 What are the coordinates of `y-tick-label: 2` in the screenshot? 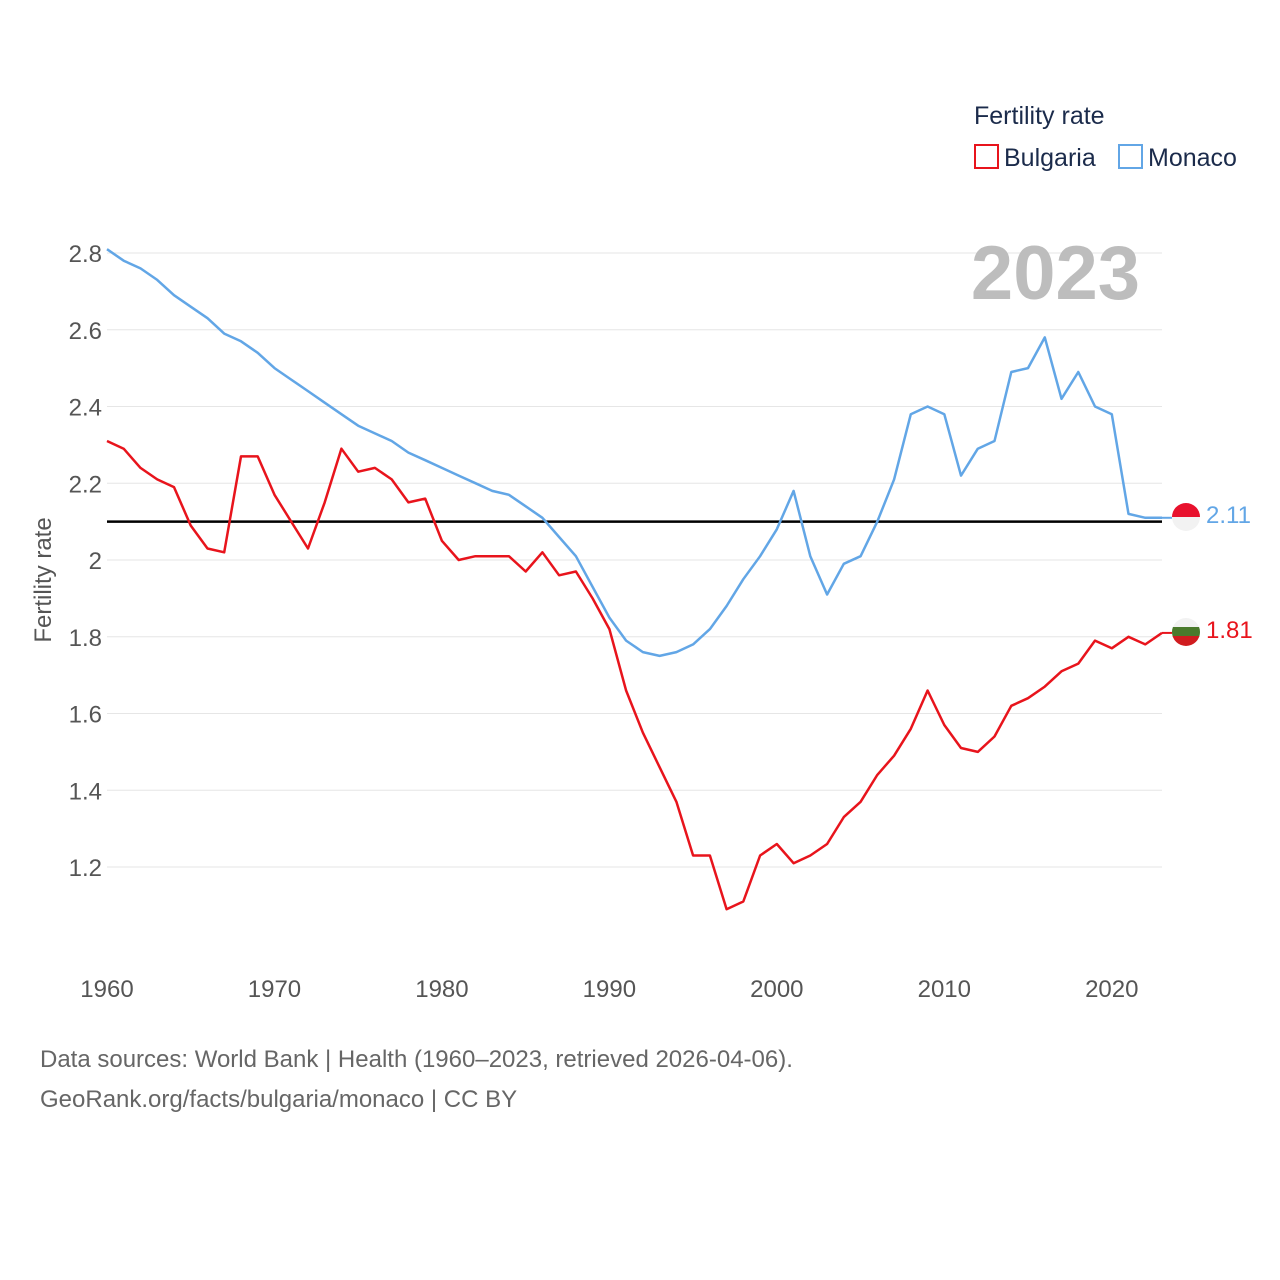 It's located at (95, 561).